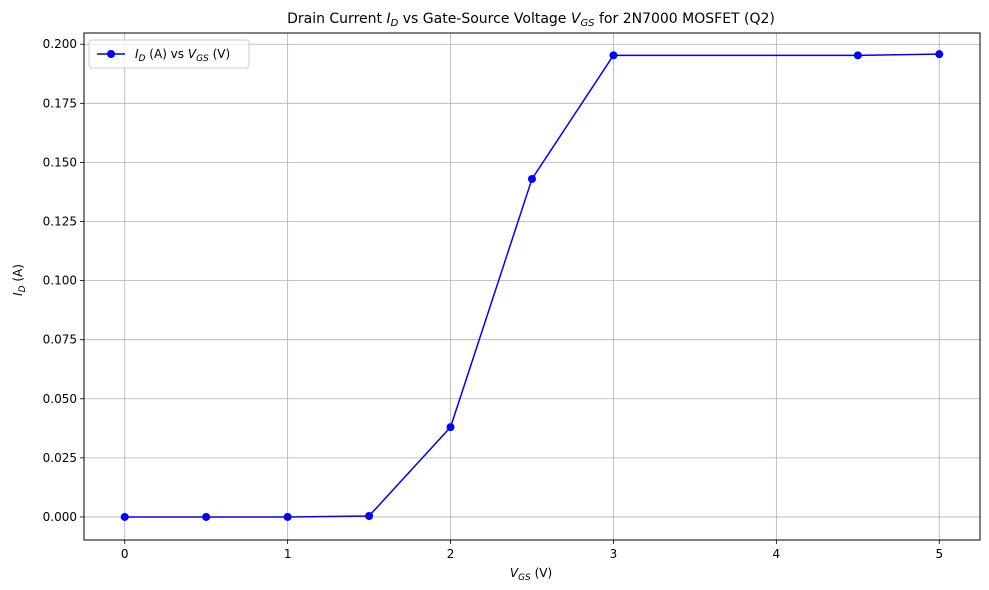 The image size is (989, 590). I want to click on y-axis-label-var: I, so click(18, 294).